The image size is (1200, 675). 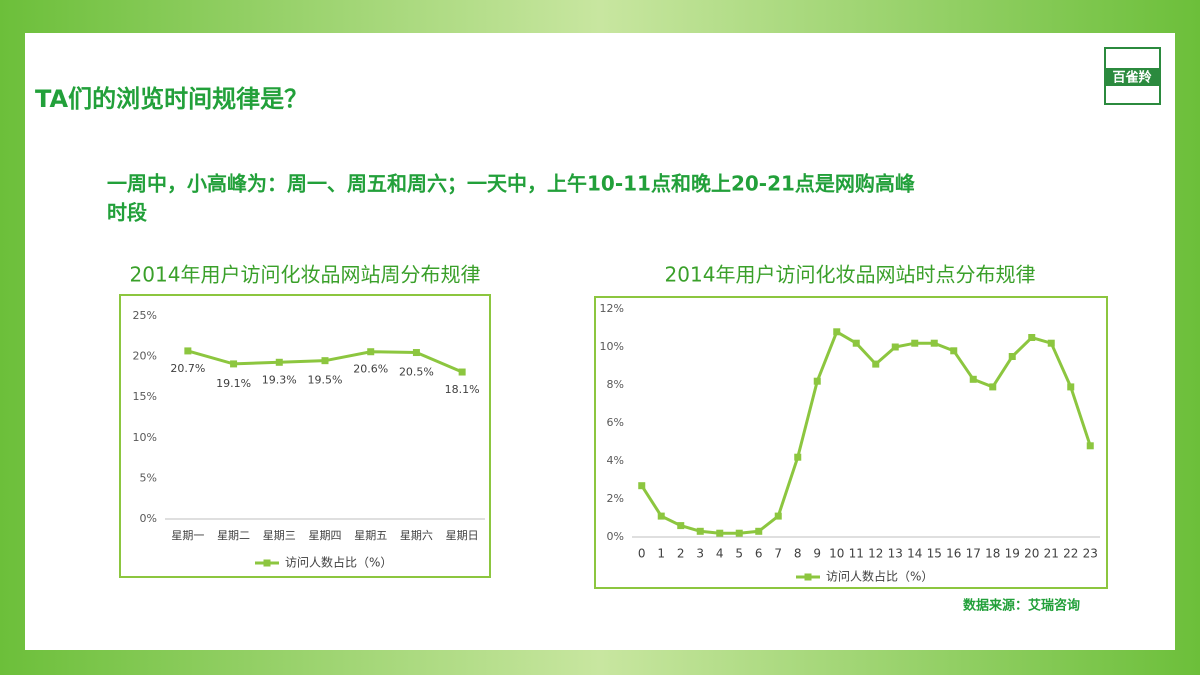 I want to click on logo: 百雀羚, so click(x=1132, y=78).